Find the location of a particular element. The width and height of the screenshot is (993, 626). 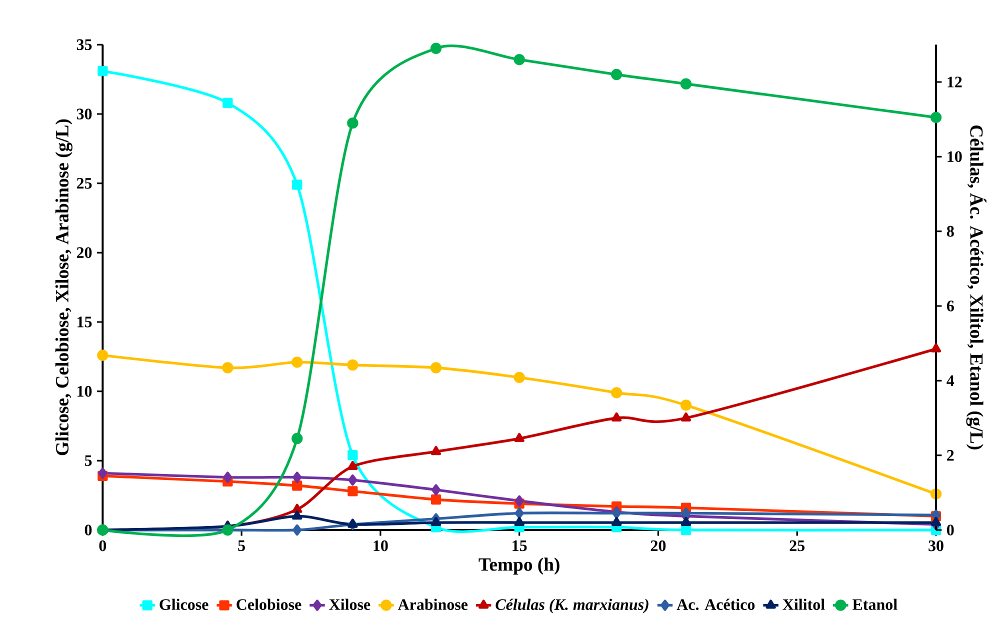

y2-tick-label: 10 is located at coordinates (955, 156).